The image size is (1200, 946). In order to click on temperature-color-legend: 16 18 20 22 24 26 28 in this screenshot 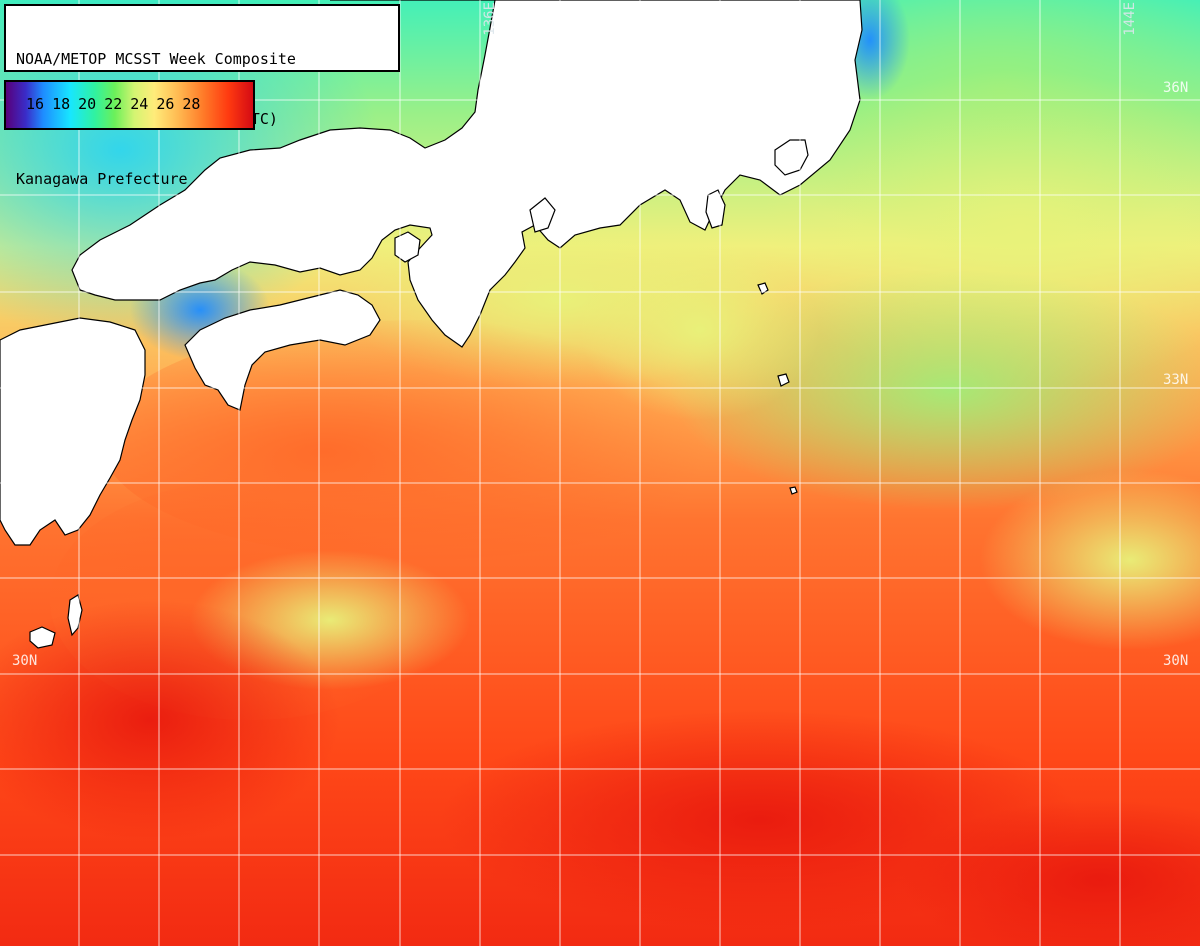, I will do `click(129, 105)`.